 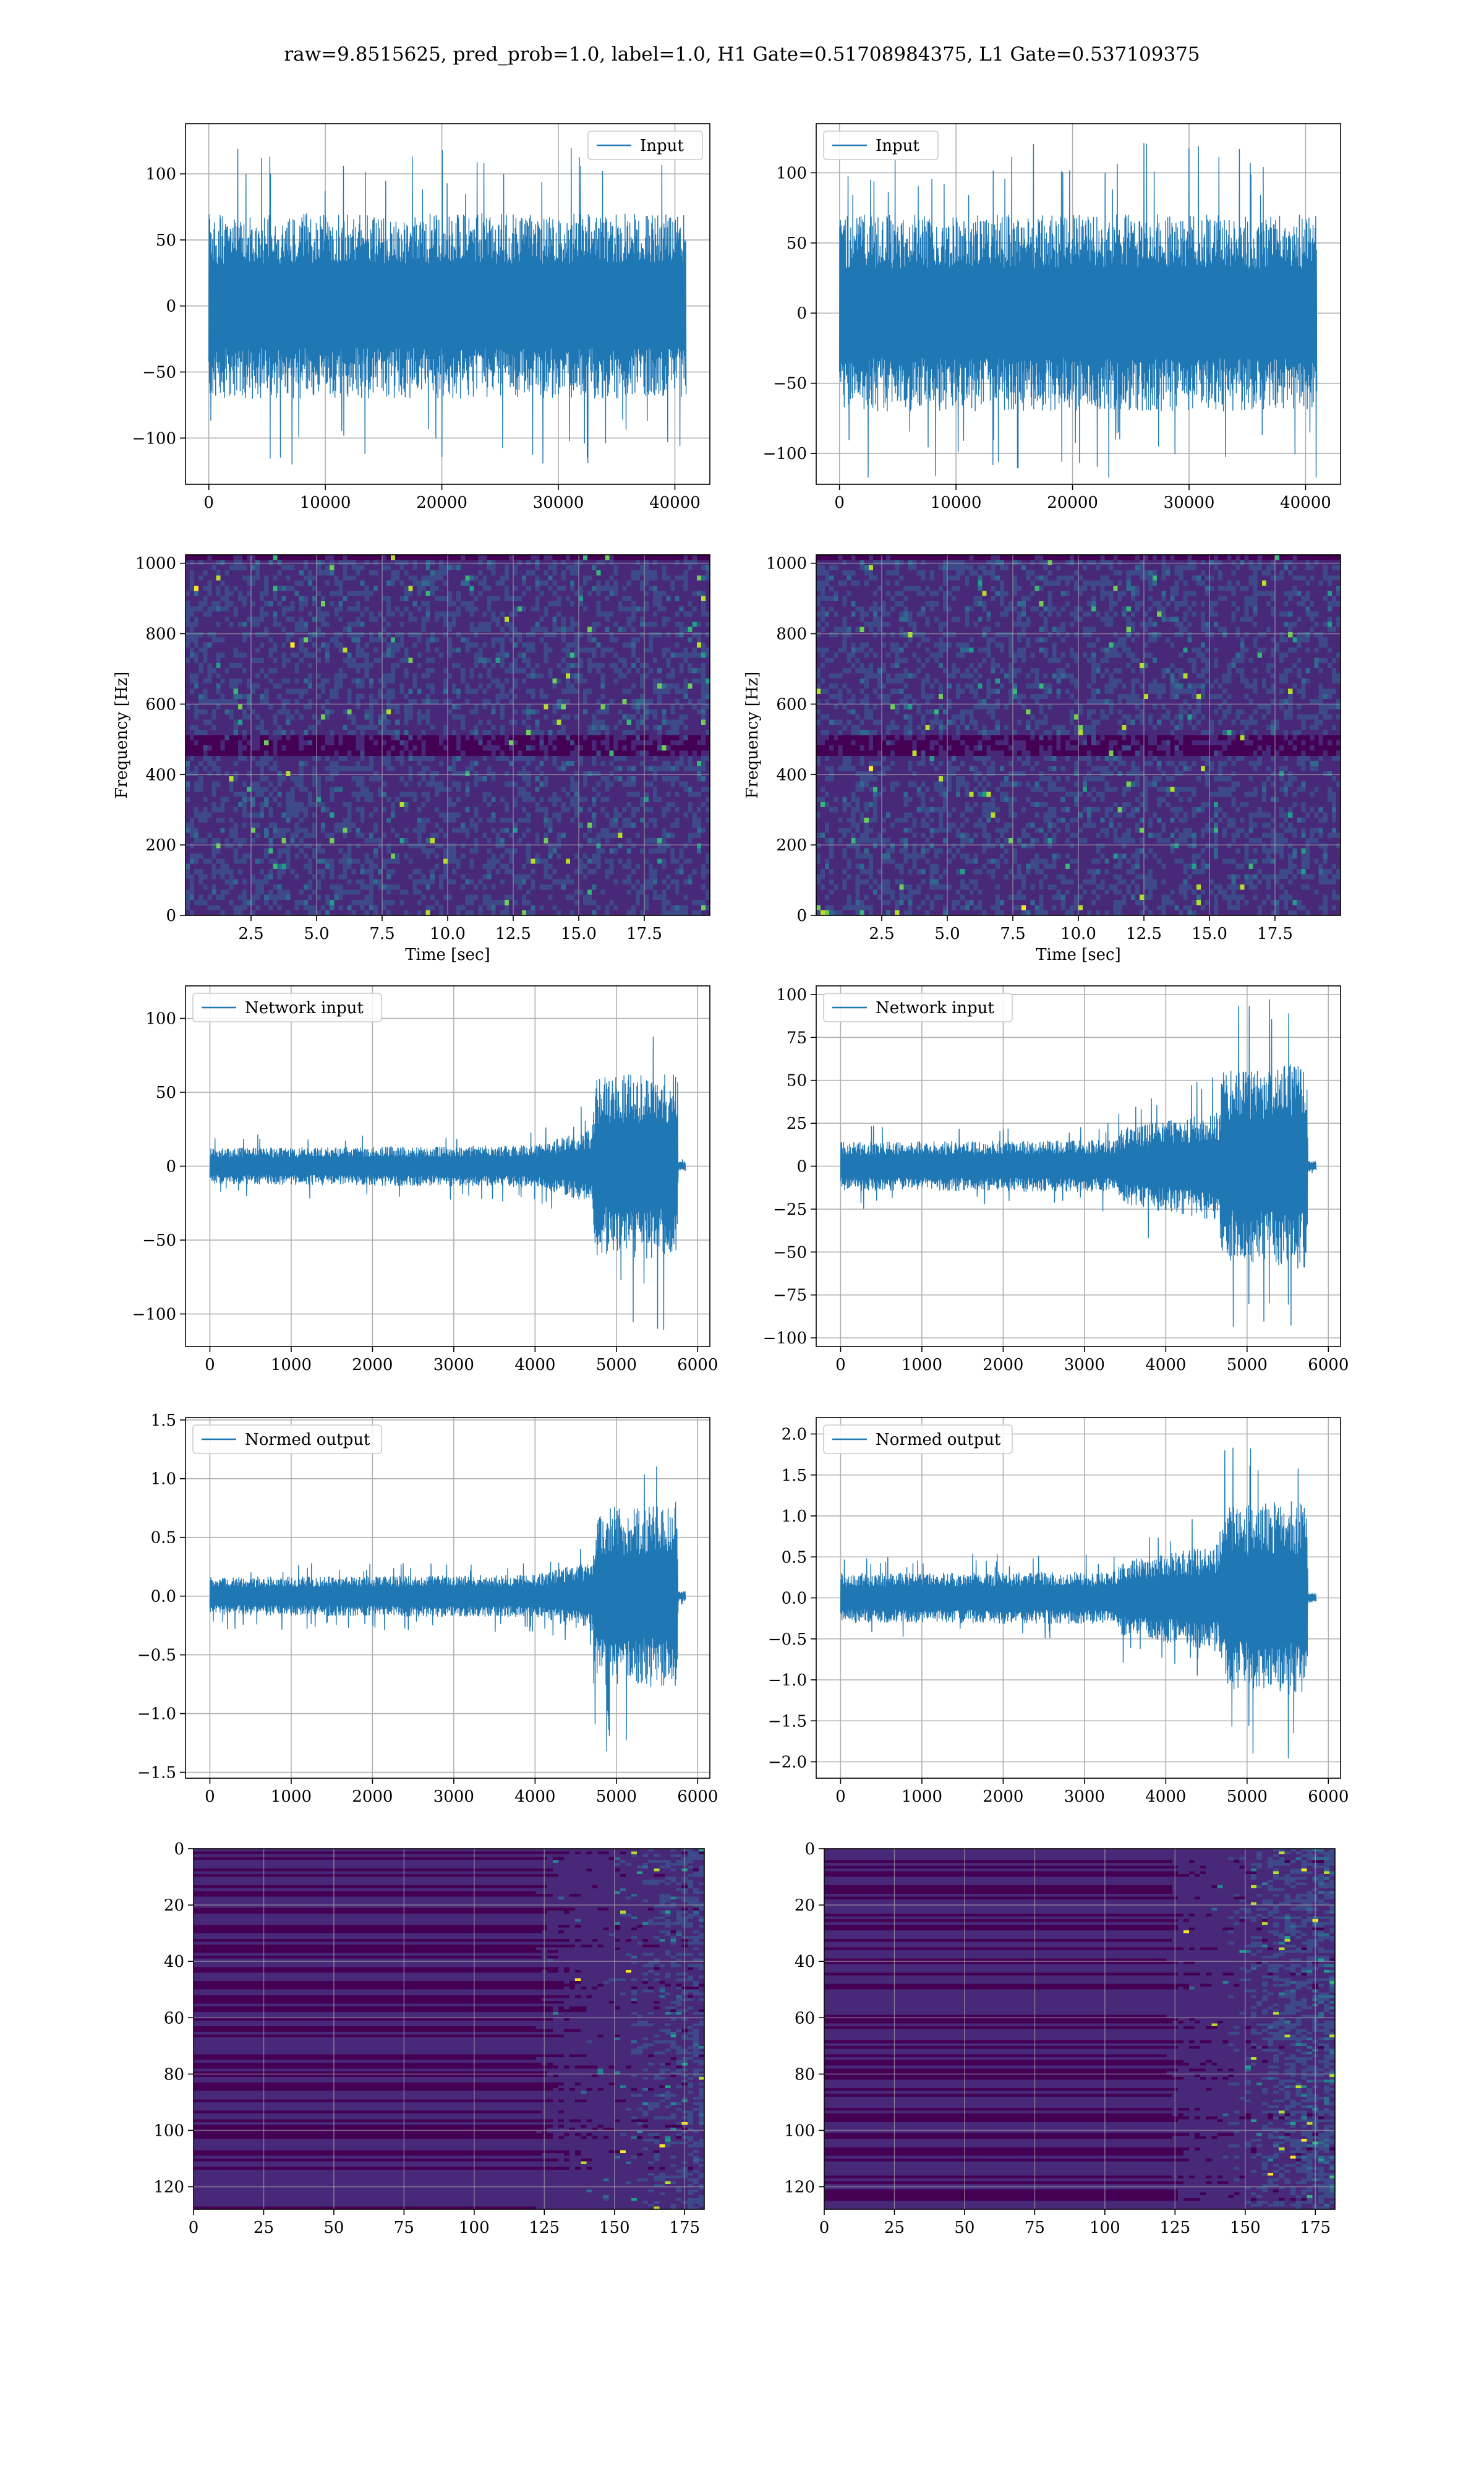 I want to click on x-tick-label: 10000, so click(x=956, y=503).